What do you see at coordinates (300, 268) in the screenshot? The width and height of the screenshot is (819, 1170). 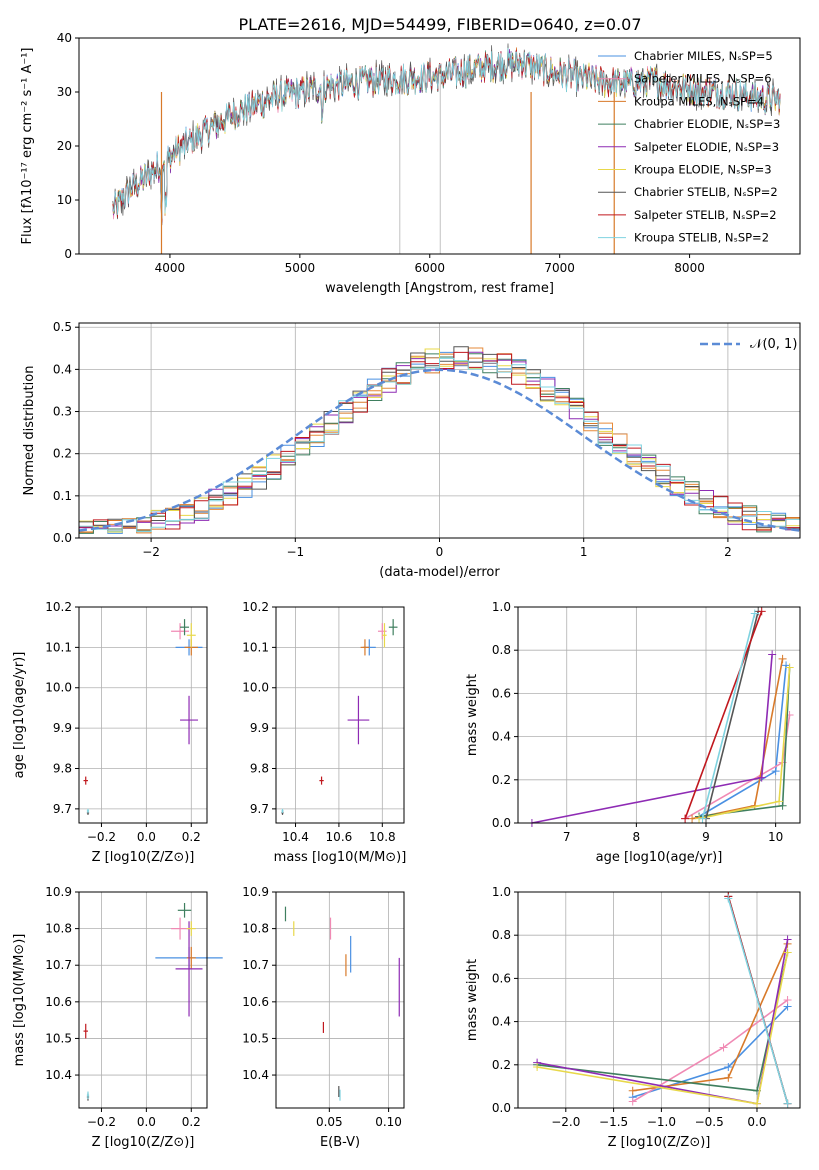 I see `x-tick-label: 5000` at bounding box center [300, 268].